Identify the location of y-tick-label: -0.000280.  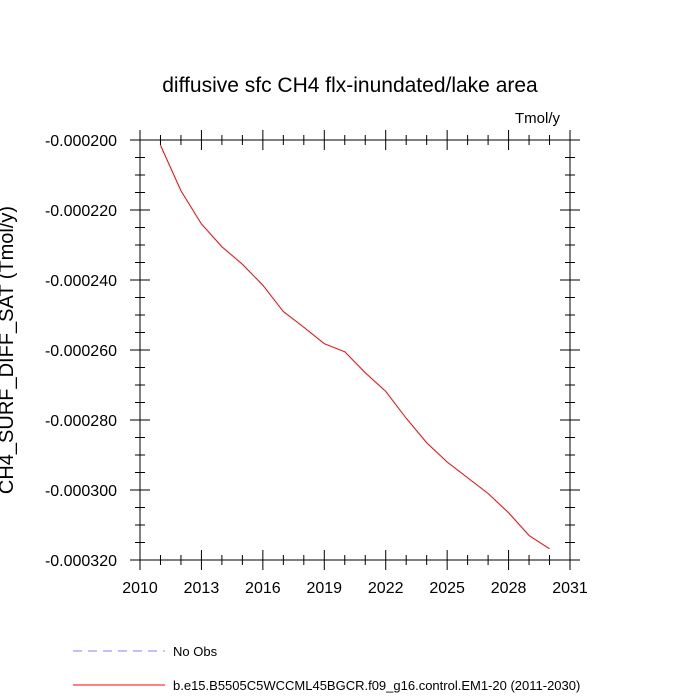
(81, 421).